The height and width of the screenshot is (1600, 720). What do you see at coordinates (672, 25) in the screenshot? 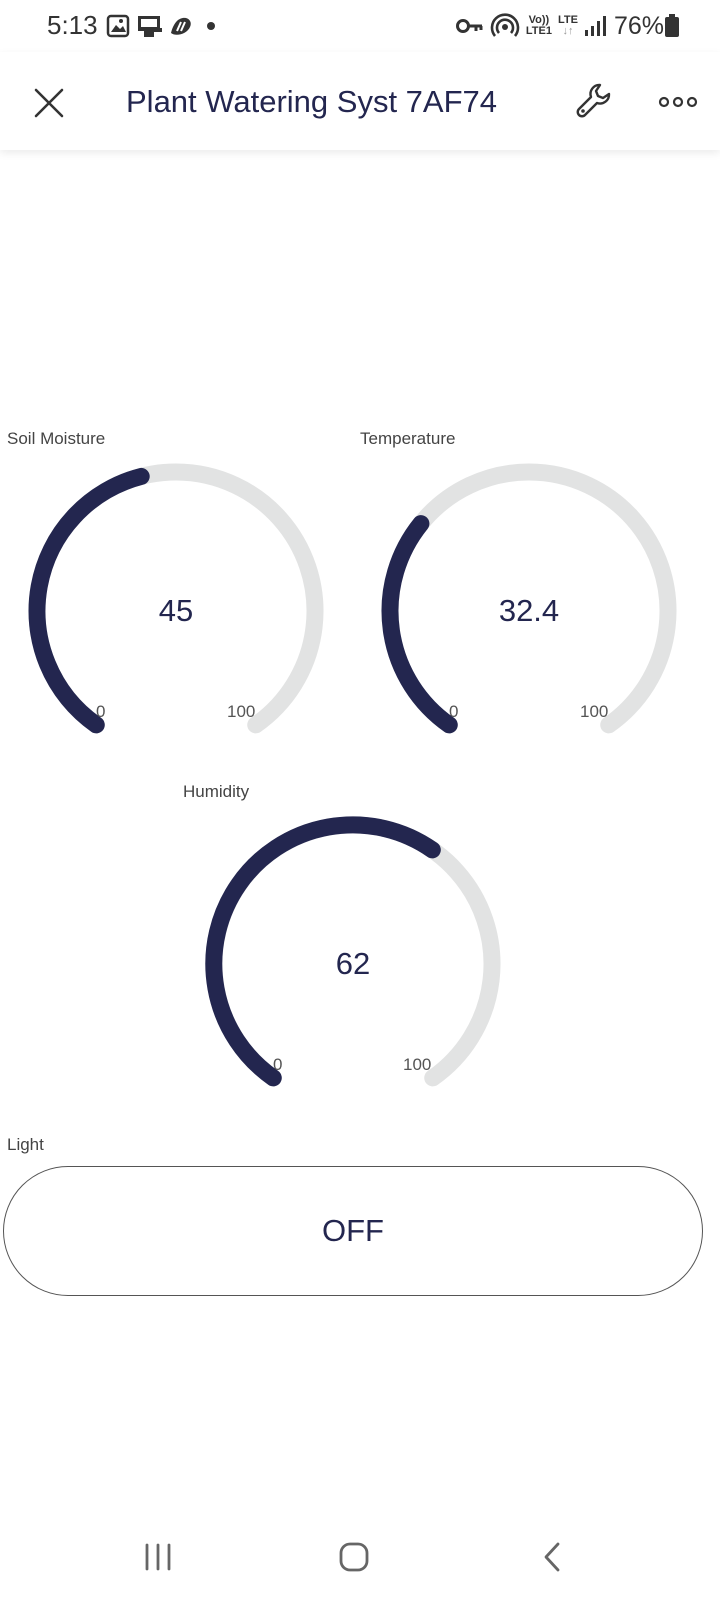
I see `battery-icon` at bounding box center [672, 25].